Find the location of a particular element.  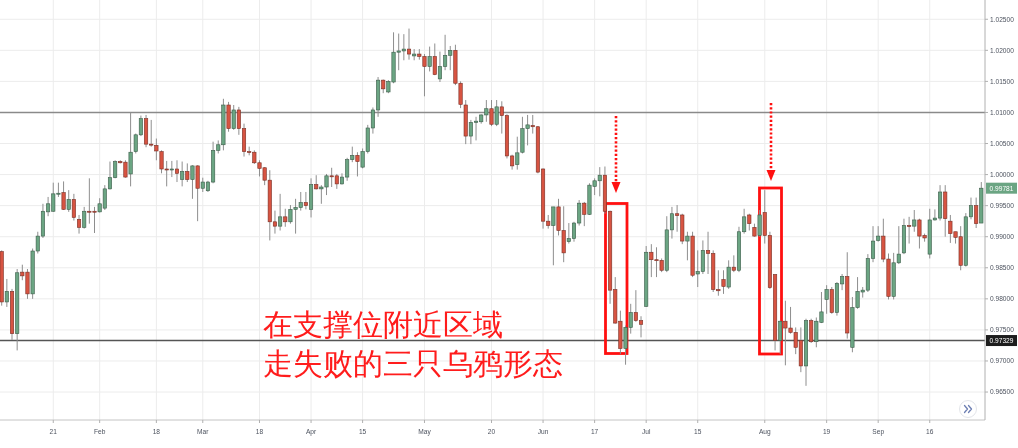

annotation: 在支撑位附近区域 is located at coordinates (383, 324).